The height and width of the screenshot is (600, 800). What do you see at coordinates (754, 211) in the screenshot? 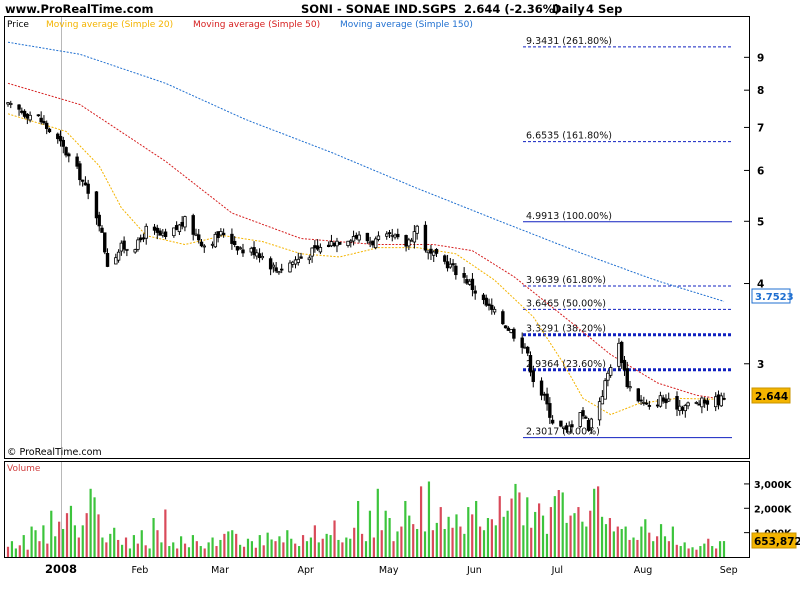
I see `price-axis: 3 4 5 6 7 8 9` at bounding box center [754, 211].